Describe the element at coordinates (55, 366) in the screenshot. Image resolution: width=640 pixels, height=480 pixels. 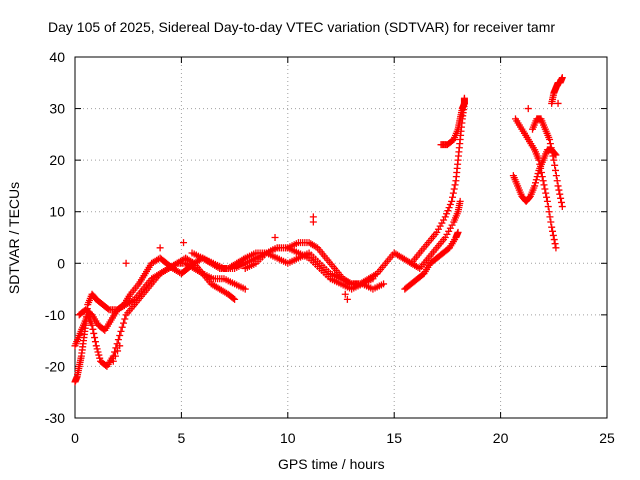
I see `y-tick-label: -20` at that location.